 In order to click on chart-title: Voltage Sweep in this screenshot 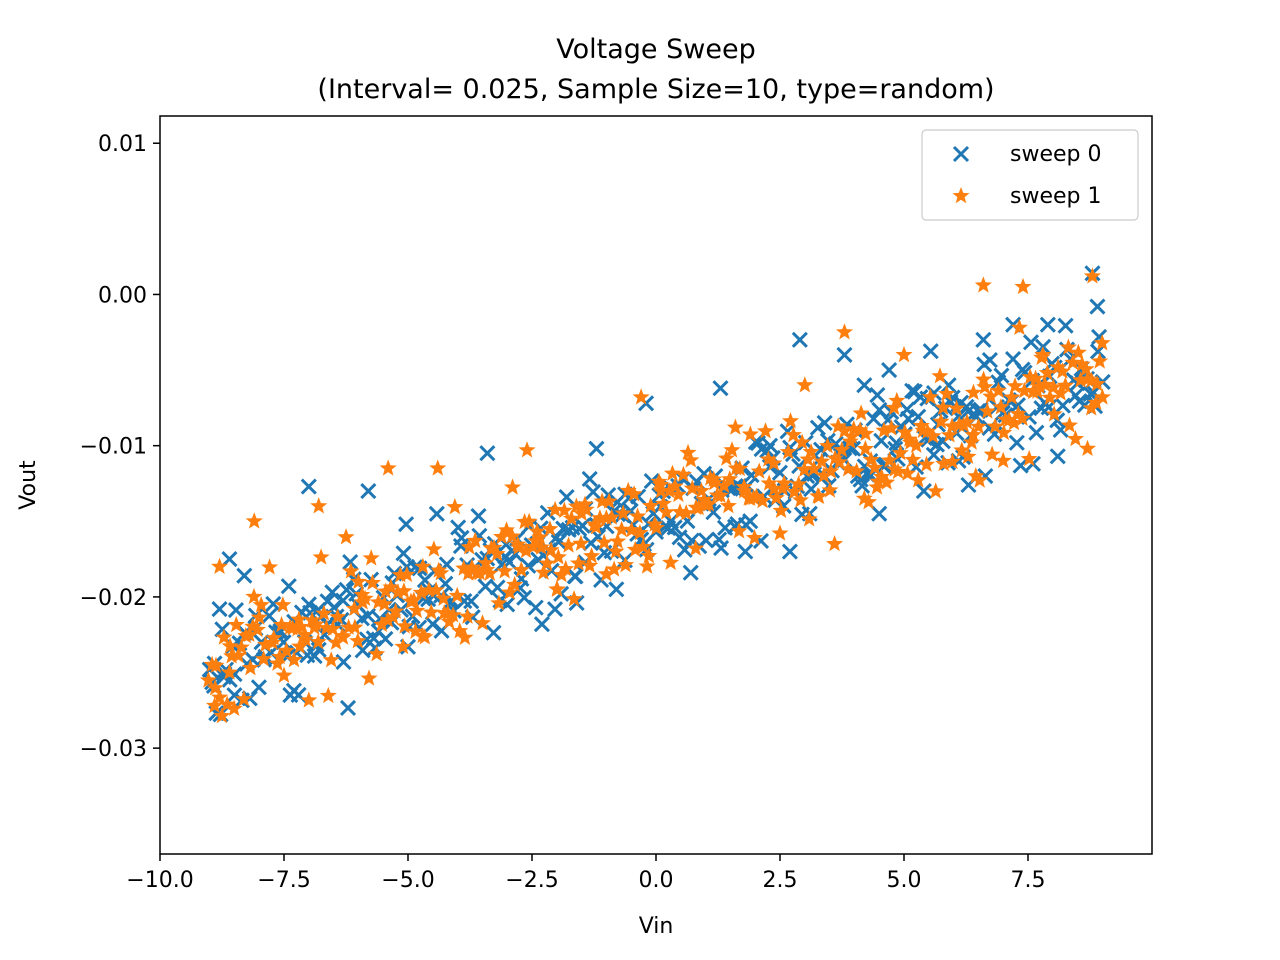, I will do `click(655, 49)`.